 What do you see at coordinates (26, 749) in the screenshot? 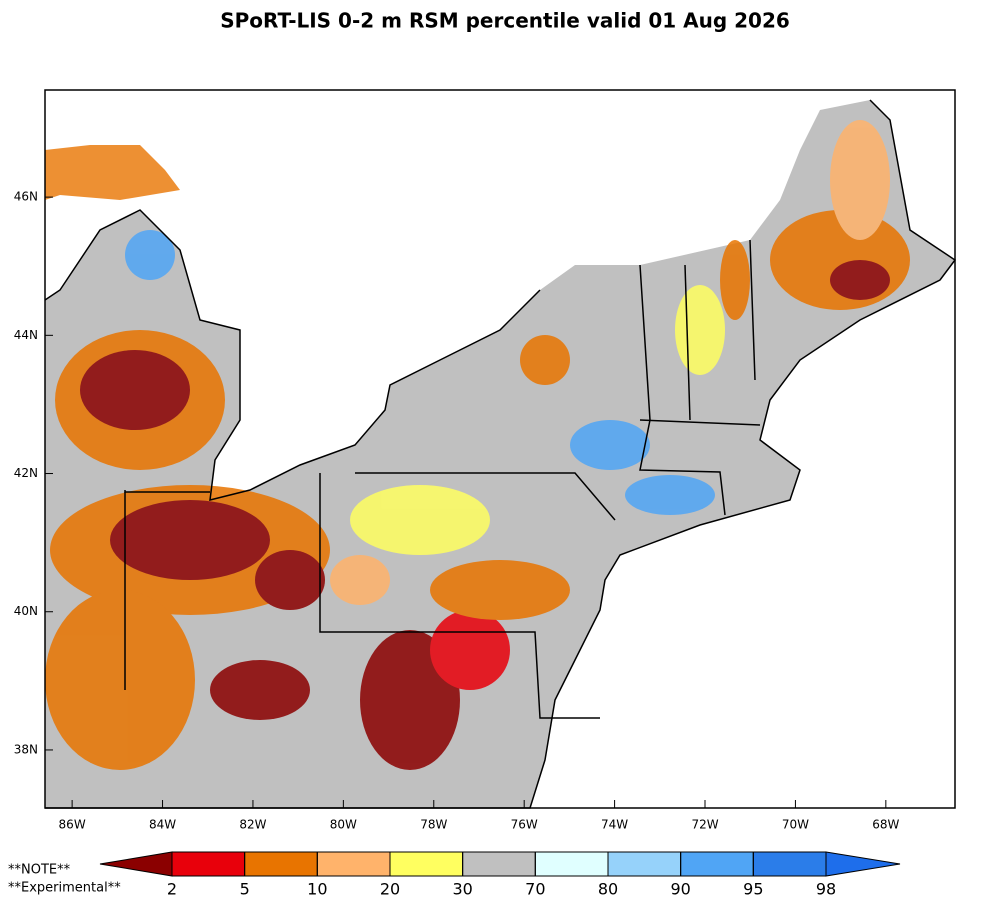
I see `lat-label: 38N` at bounding box center [26, 749].